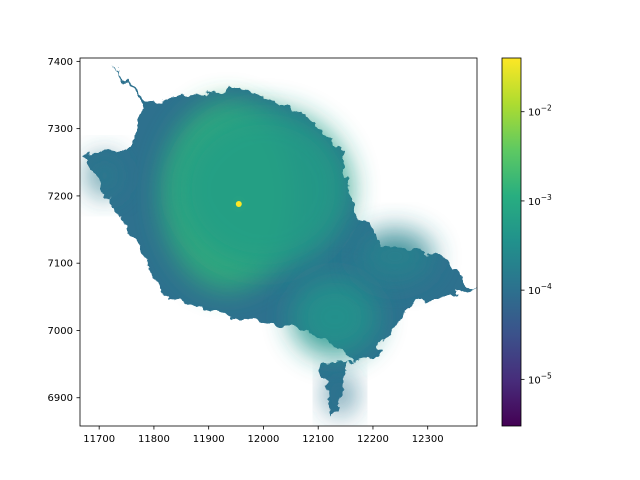 This screenshot has height=480, width=640. Describe the element at coordinates (99, 439) in the screenshot. I see `x-tick-label: 11700` at that location.